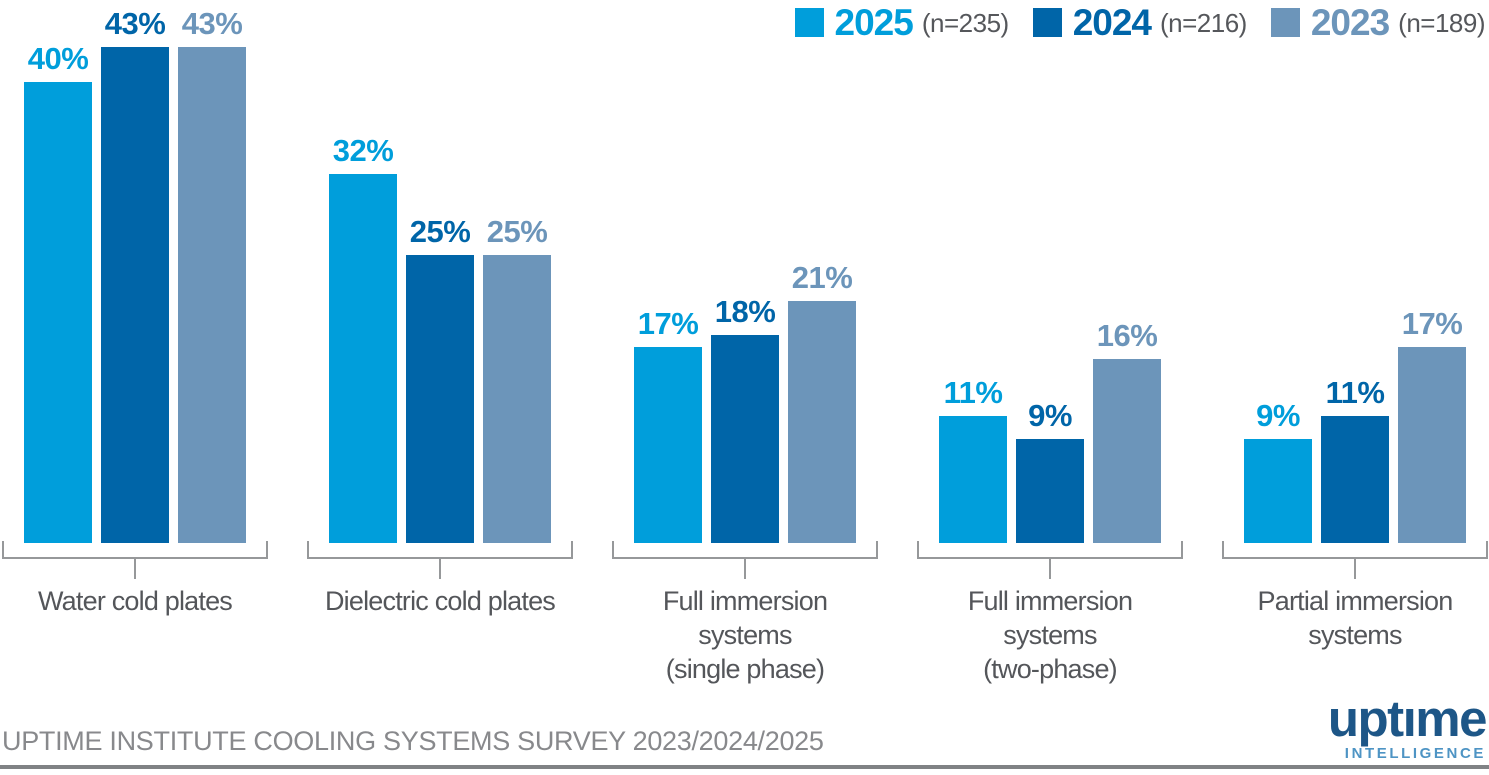 The height and width of the screenshot is (775, 1489). I want to click on legend-swatch-2023, so click(1285, 22).